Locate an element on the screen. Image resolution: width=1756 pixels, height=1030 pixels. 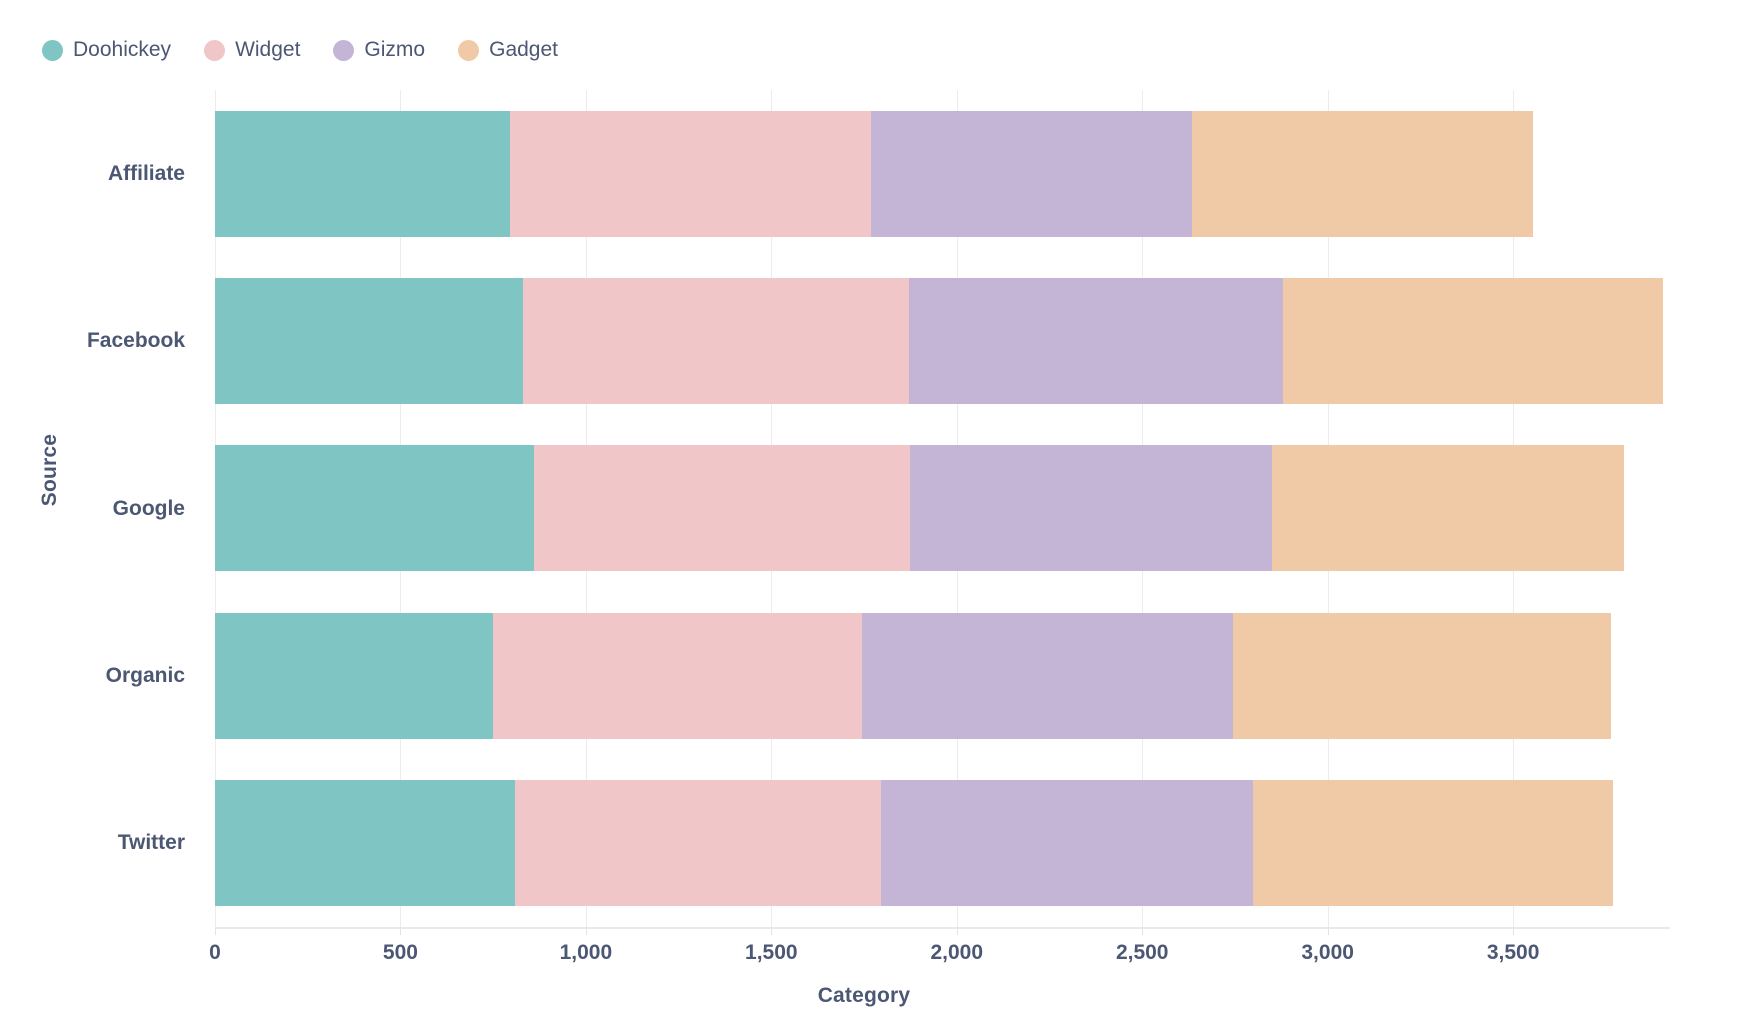
category-label-google: Google is located at coordinates (148, 508).